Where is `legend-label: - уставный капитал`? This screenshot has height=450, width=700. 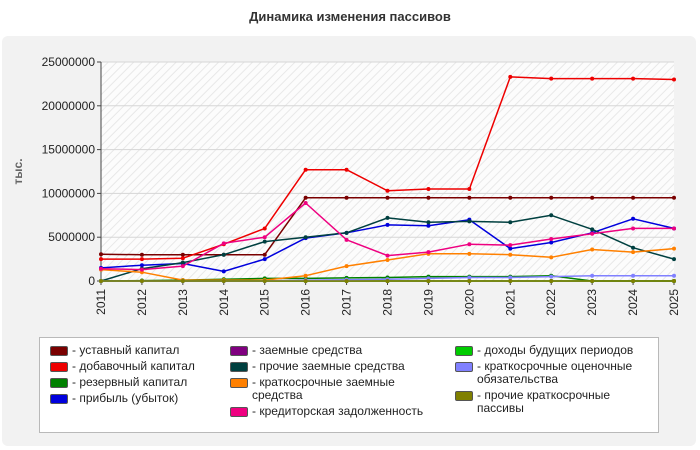
legend-label: - уставный капитал is located at coordinates (126, 350).